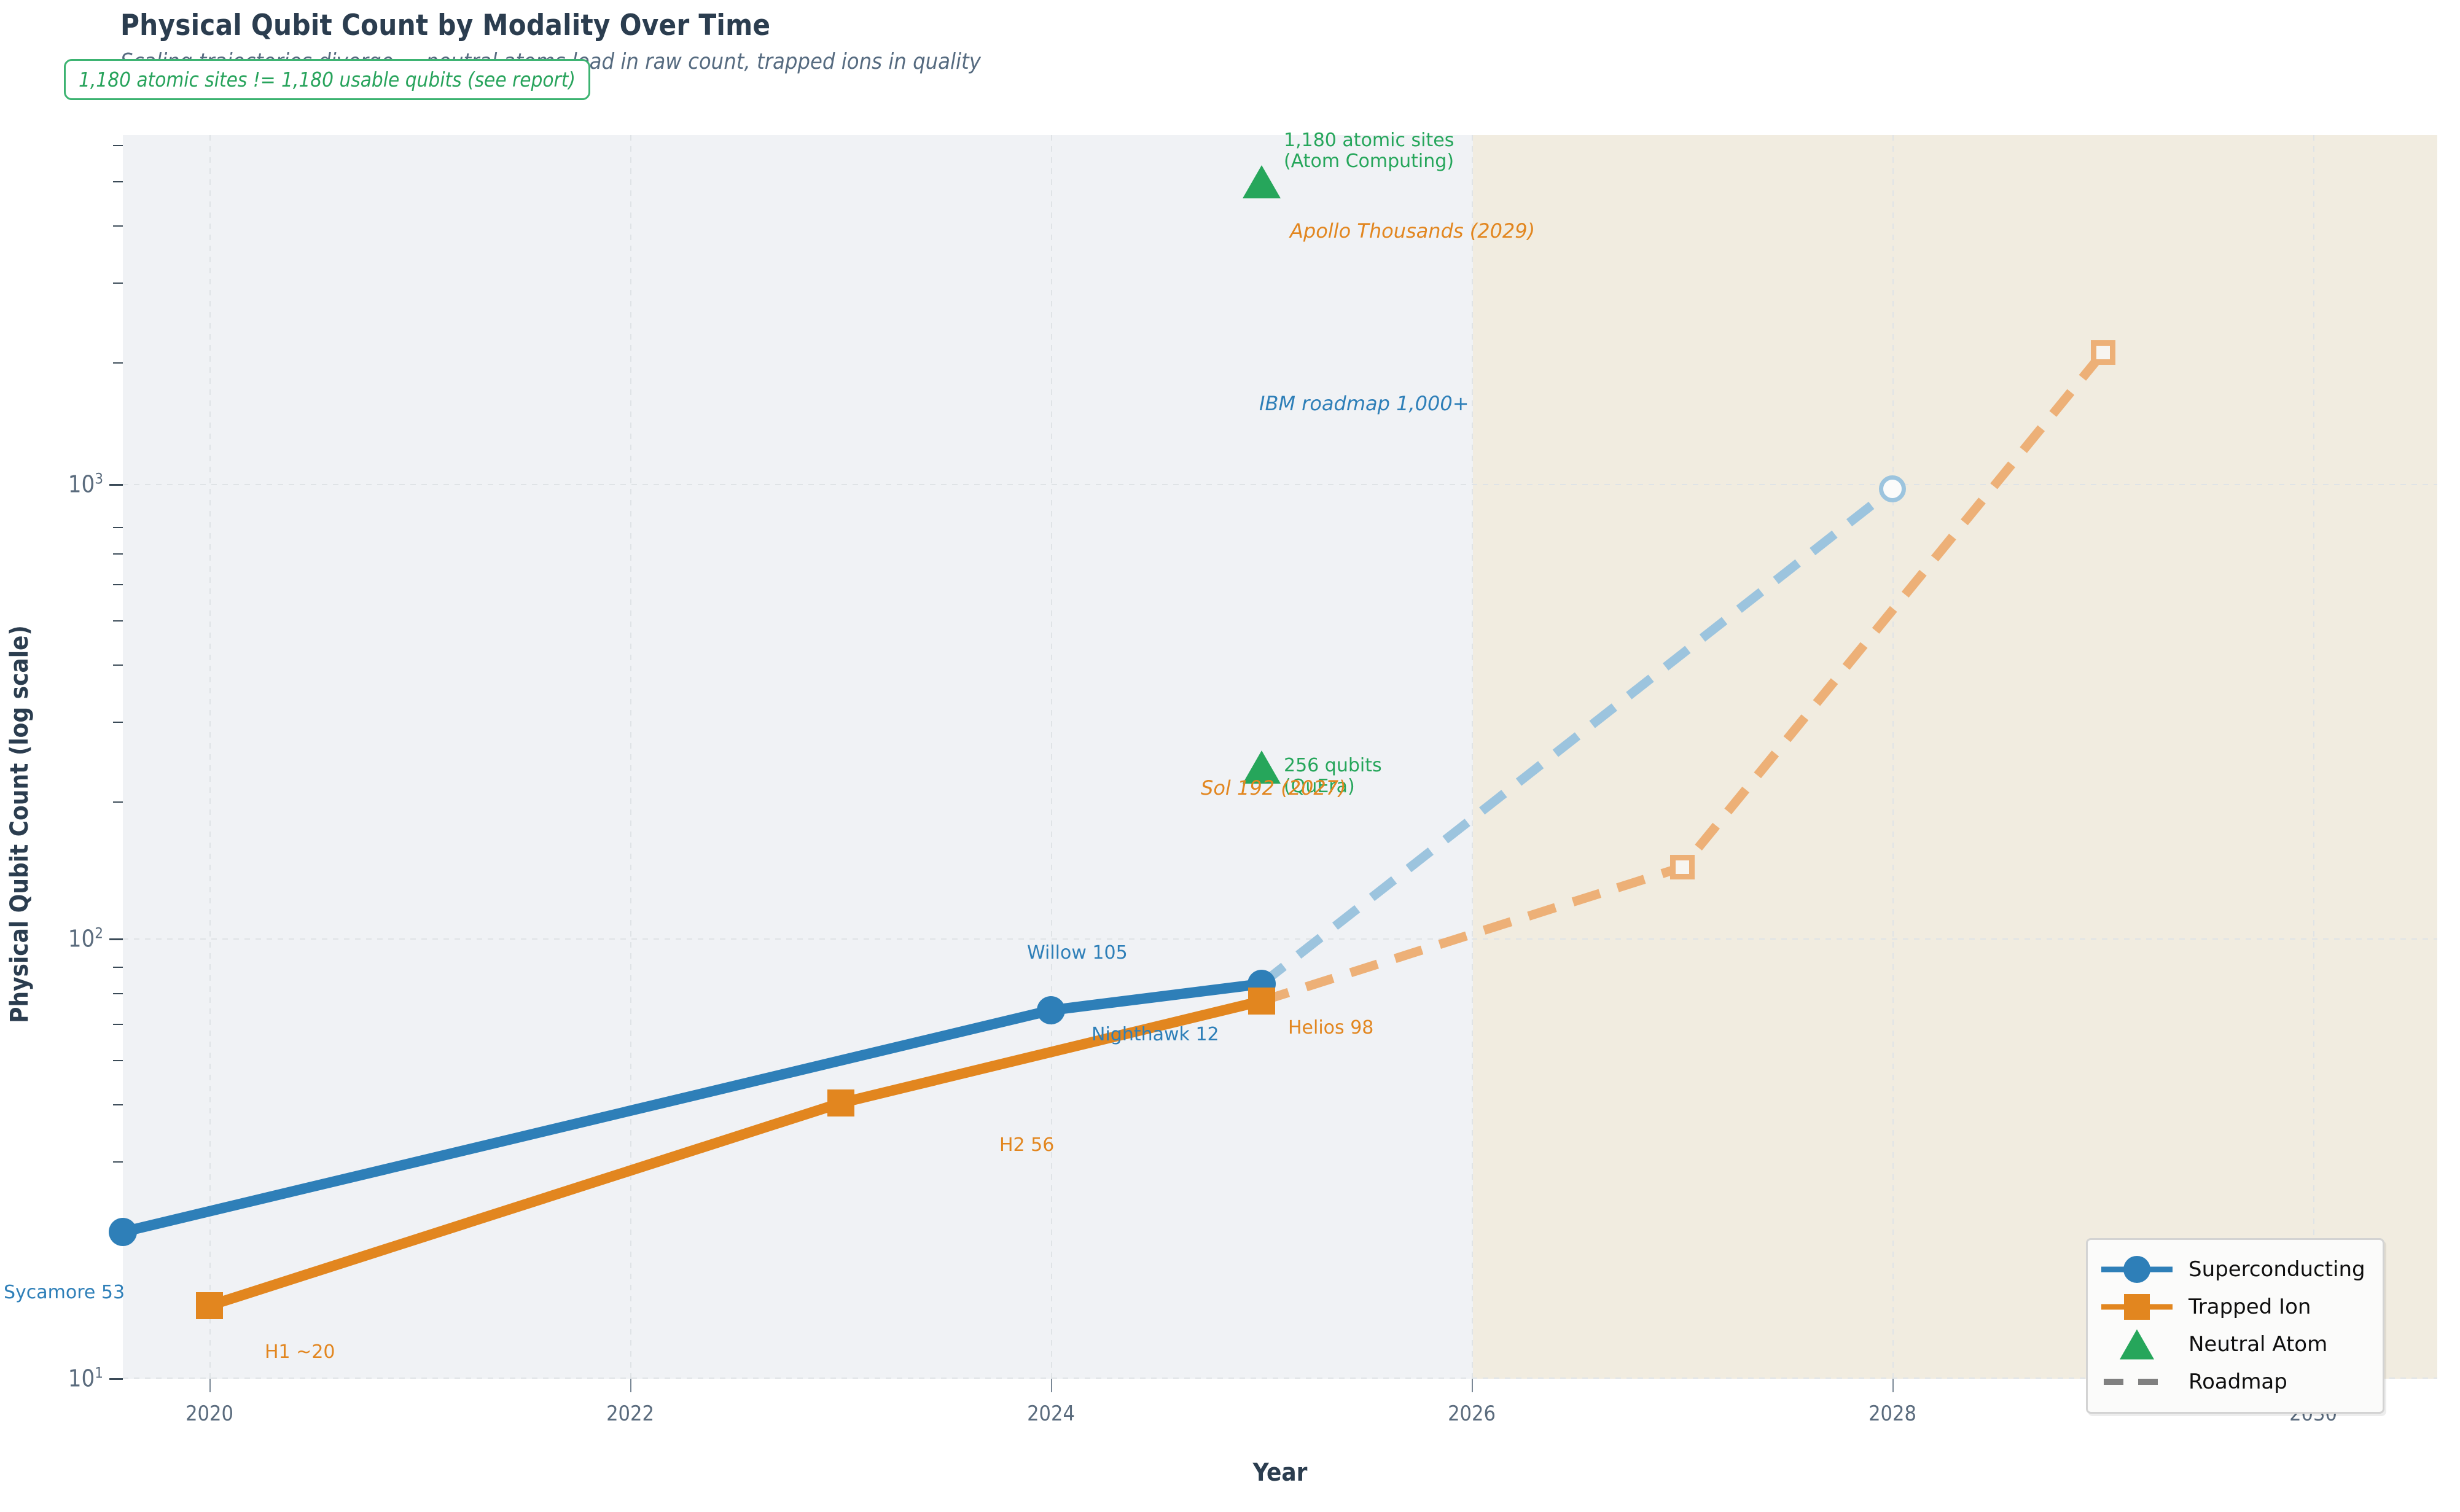 This screenshot has height=1512, width=2460. What do you see at coordinates (209, 1414) in the screenshot?
I see `xtick-label-2020: 2020` at bounding box center [209, 1414].